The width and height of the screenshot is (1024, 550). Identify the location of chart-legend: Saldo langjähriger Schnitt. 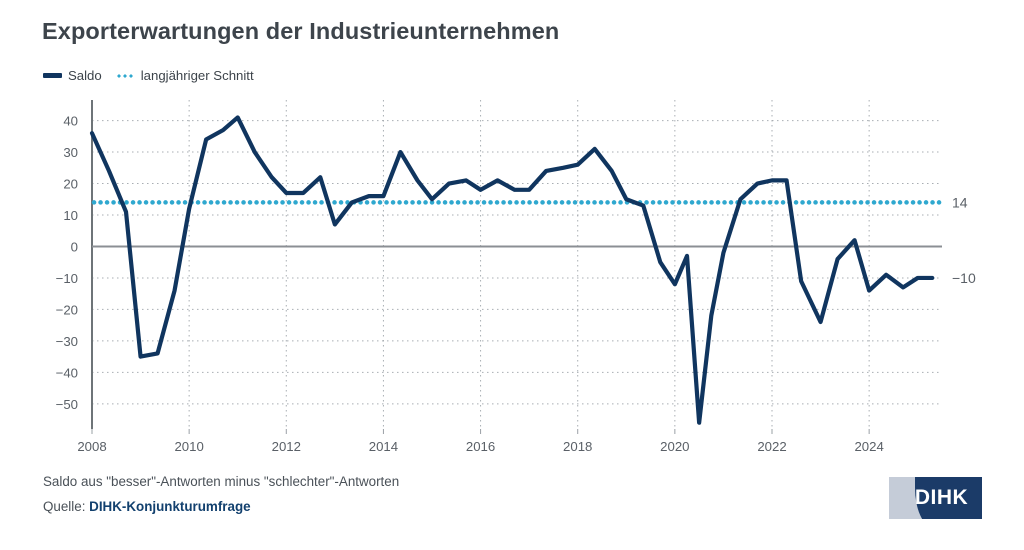
(148, 75).